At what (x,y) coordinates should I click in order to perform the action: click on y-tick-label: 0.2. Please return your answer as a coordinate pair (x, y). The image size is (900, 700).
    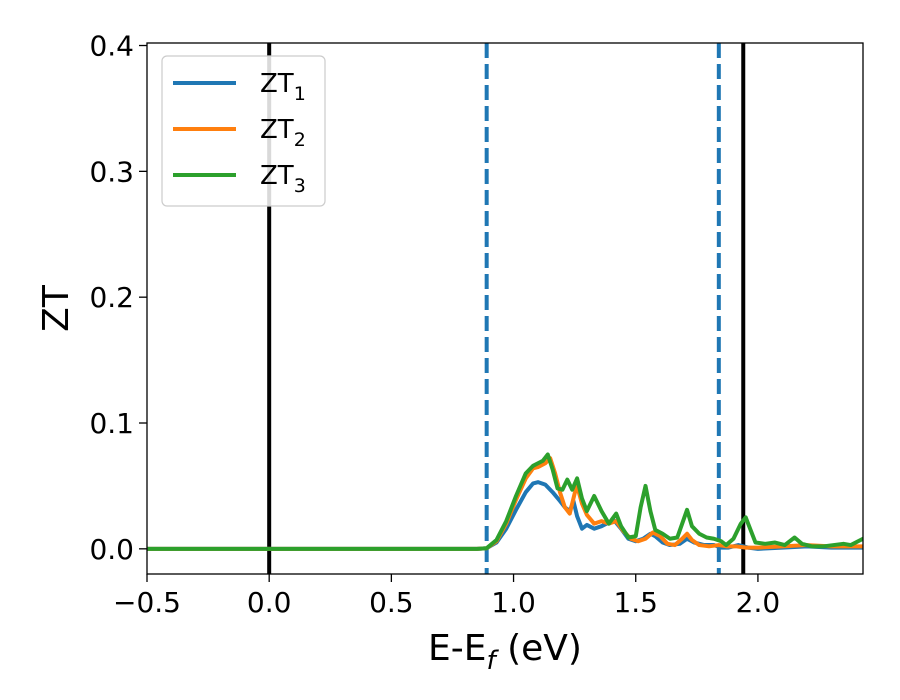
    Looking at the image, I should click on (111, 297).